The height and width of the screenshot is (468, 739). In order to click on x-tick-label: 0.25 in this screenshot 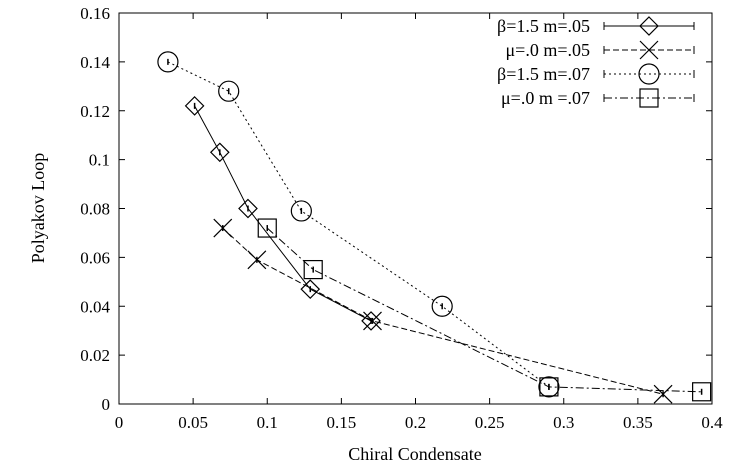, I will do `click(490, 422)`.